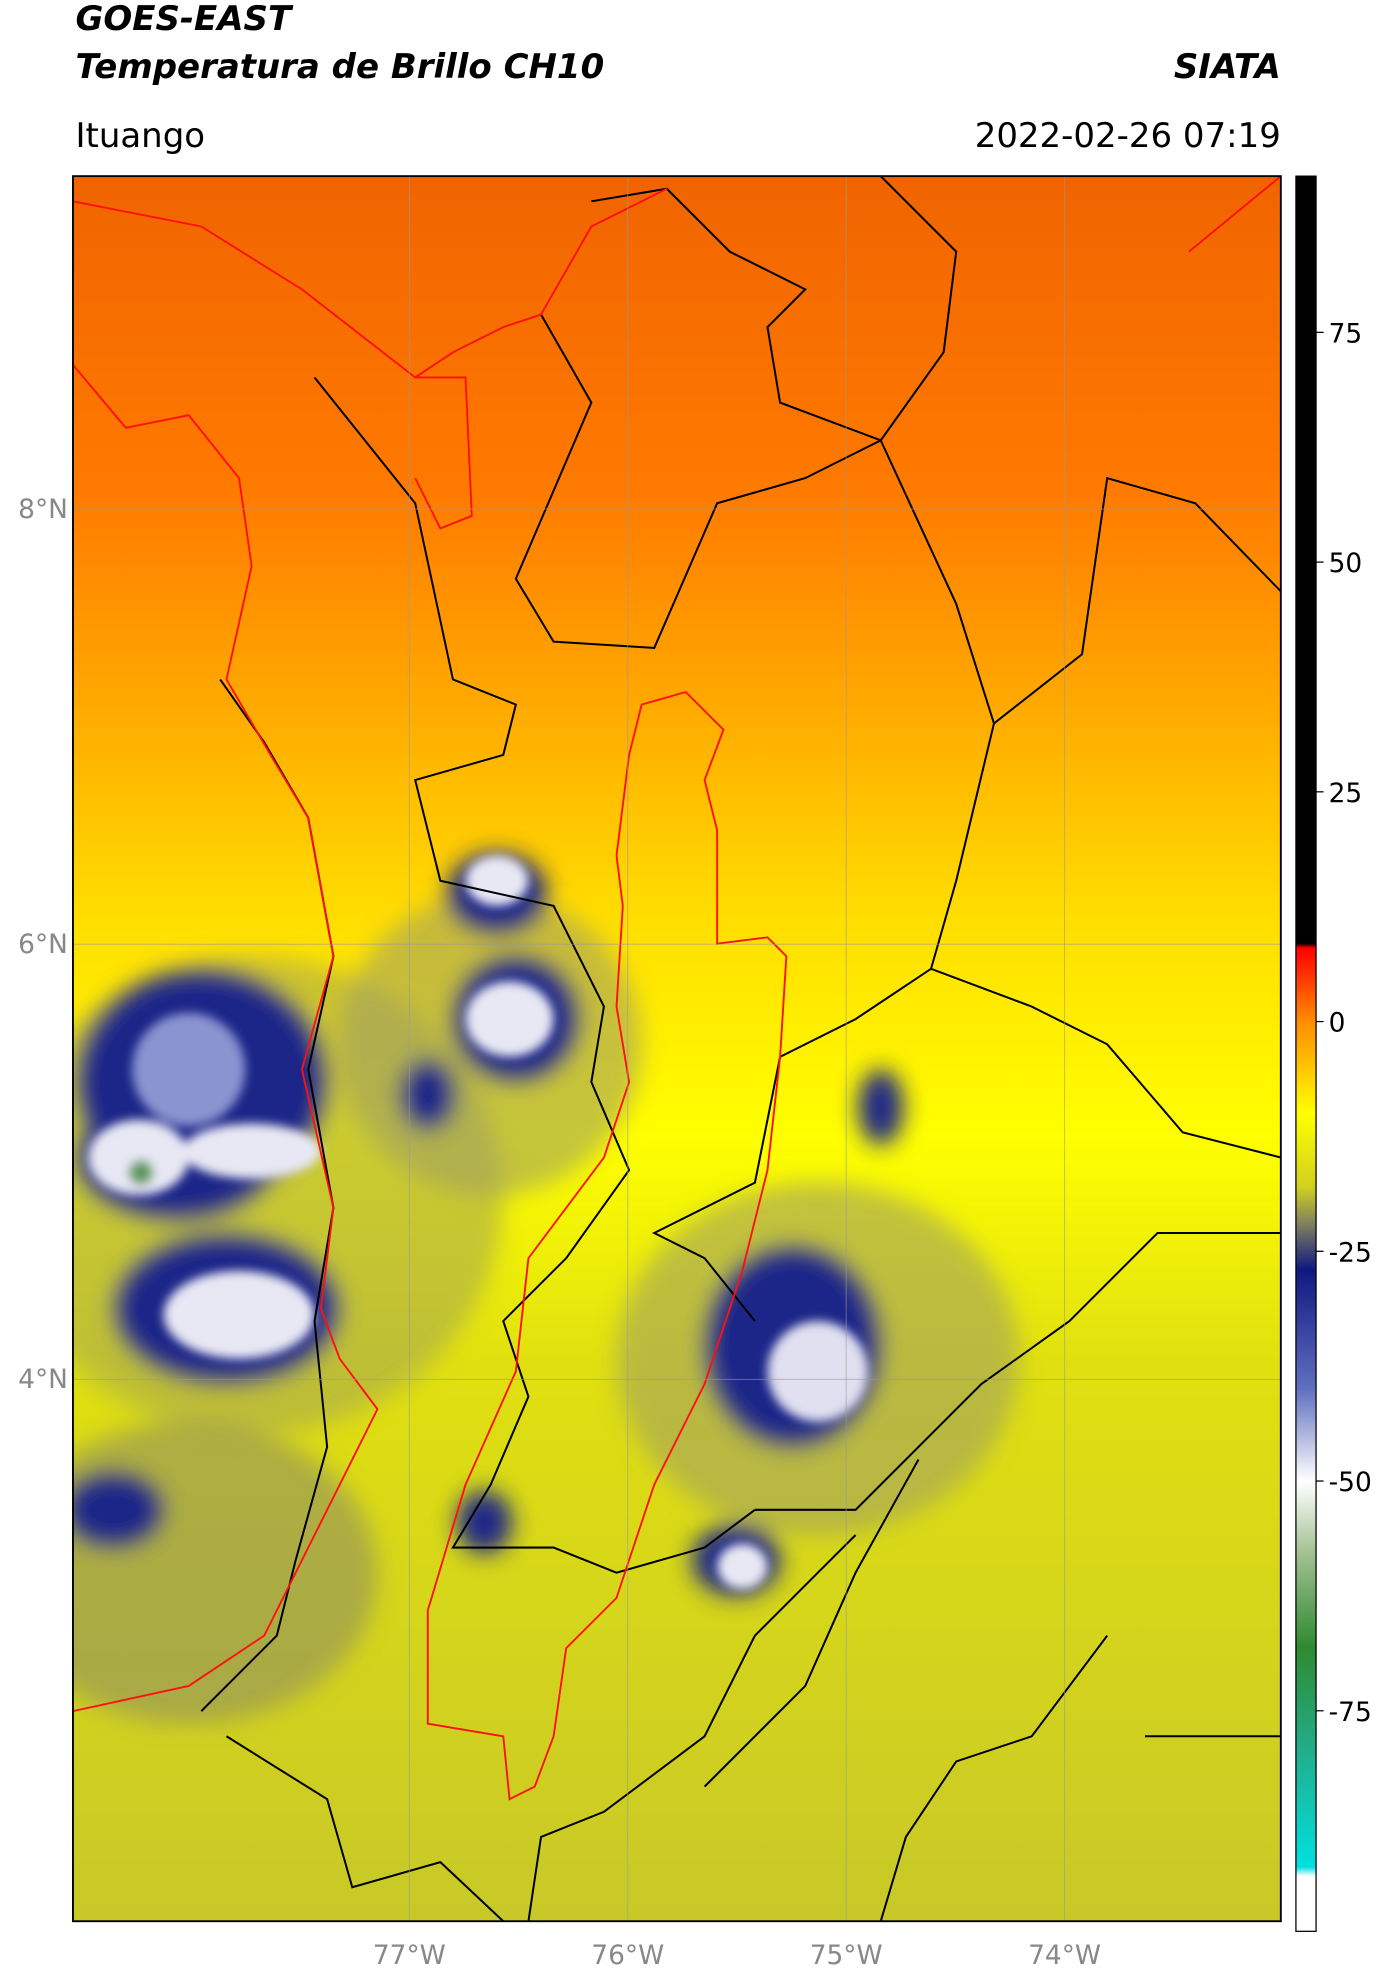 This screenshot has height=1981, width=1384. Describe the element at coordinates (1346, 563) in the screenshot. I see `colorbar-tick-label: 50` at that location.